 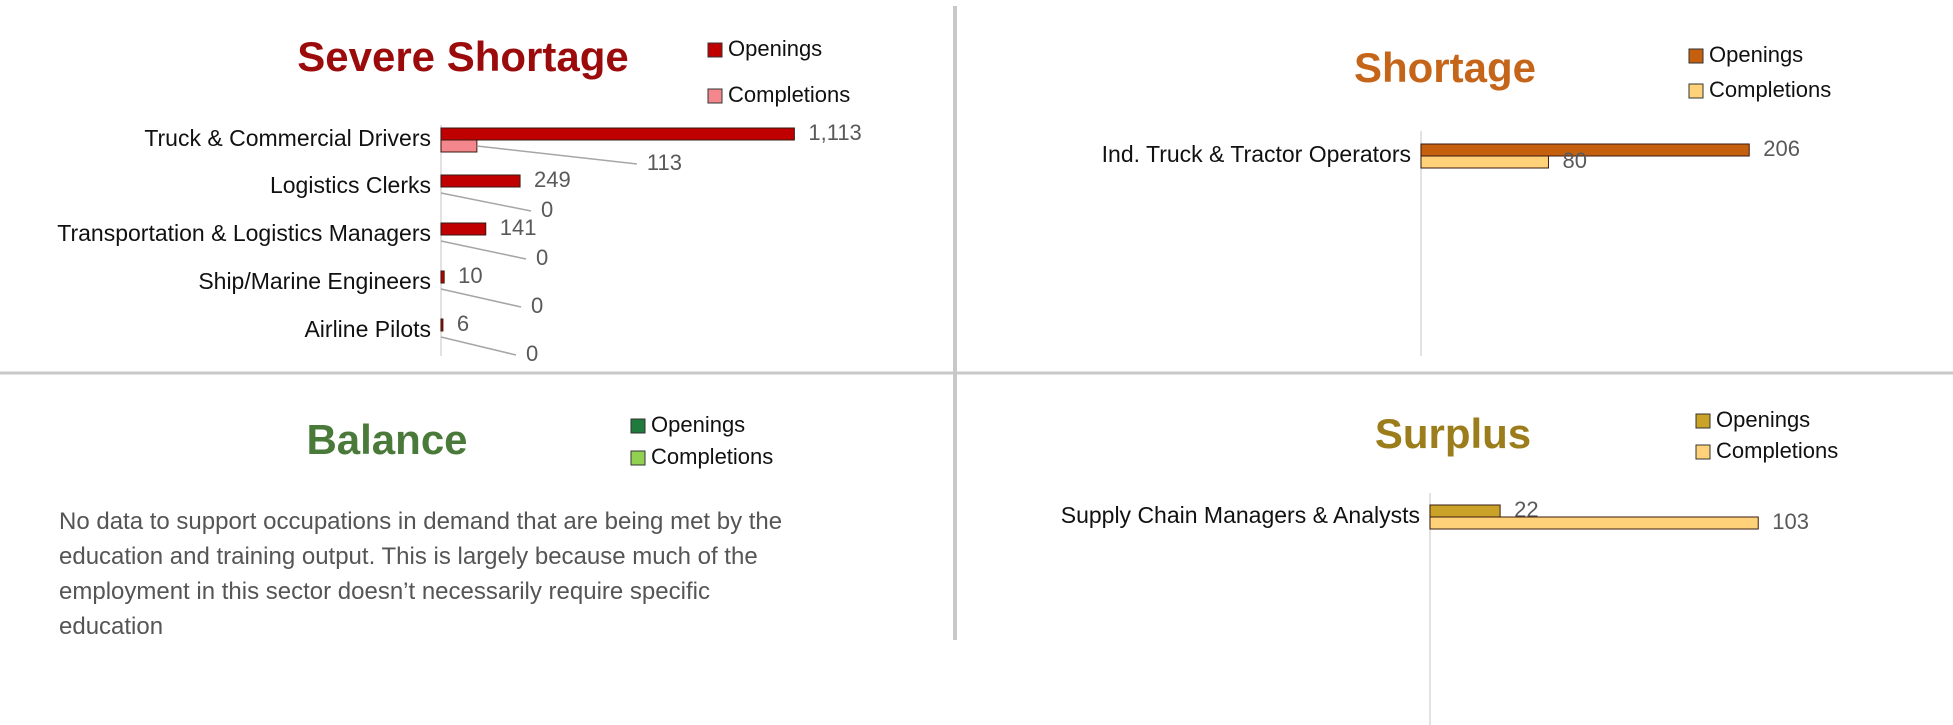 I want to click on chart-title: Severe Shortage, so click(x=463, y=56).